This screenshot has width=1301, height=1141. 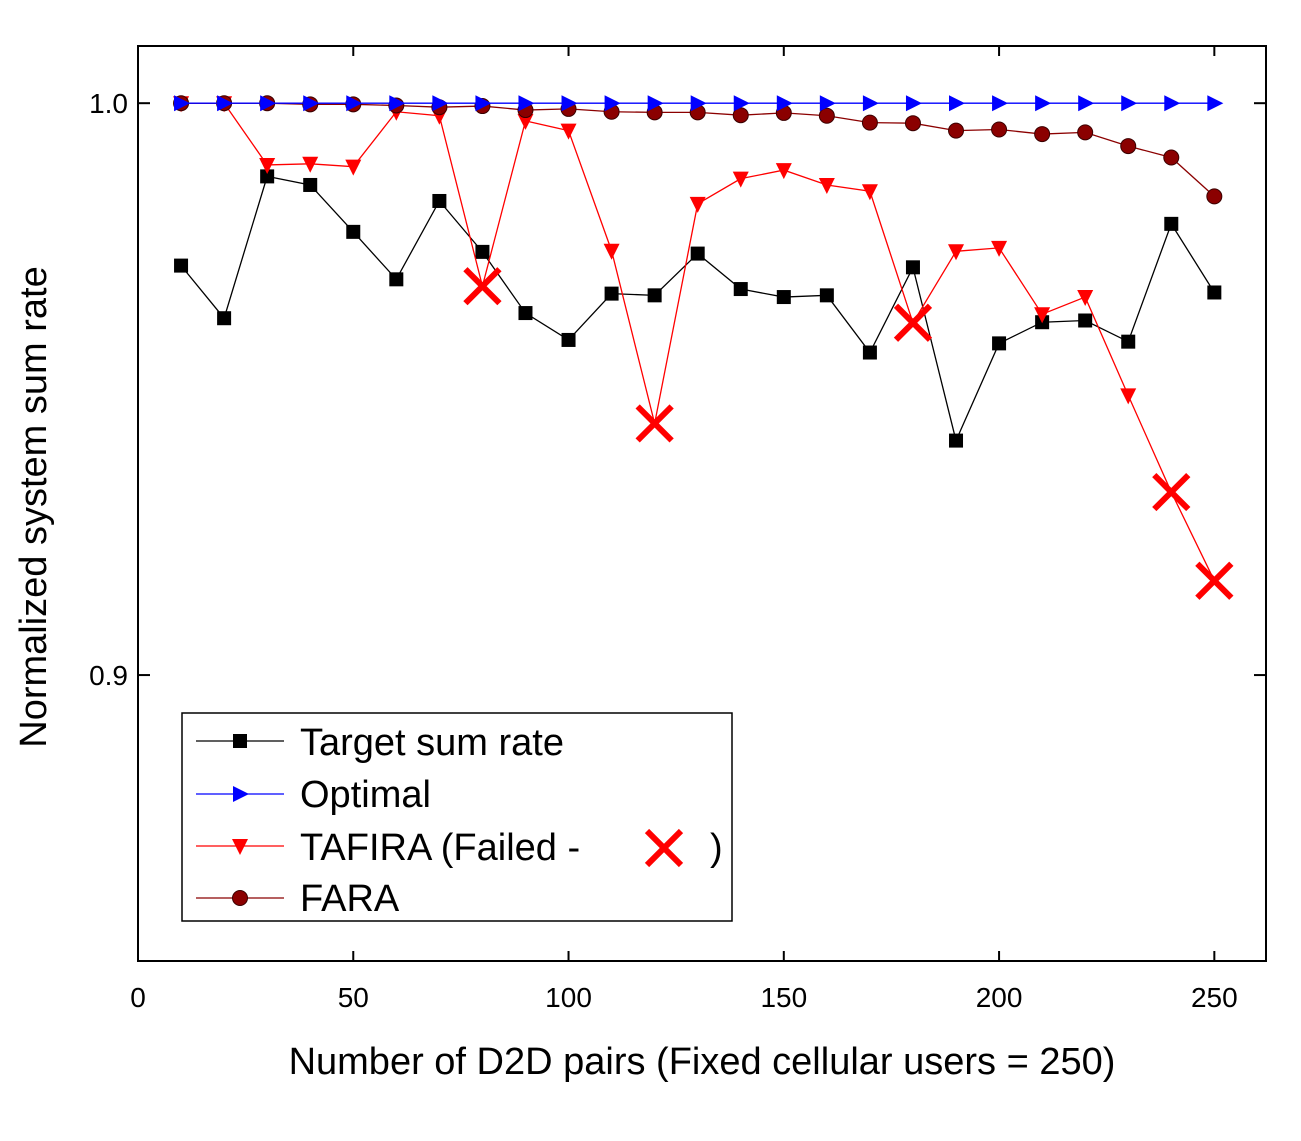 What do you see at coordinates (108, 103) in the screenshot?
I see `y-tick-label: 1.0` at bounding box center [108, 103].